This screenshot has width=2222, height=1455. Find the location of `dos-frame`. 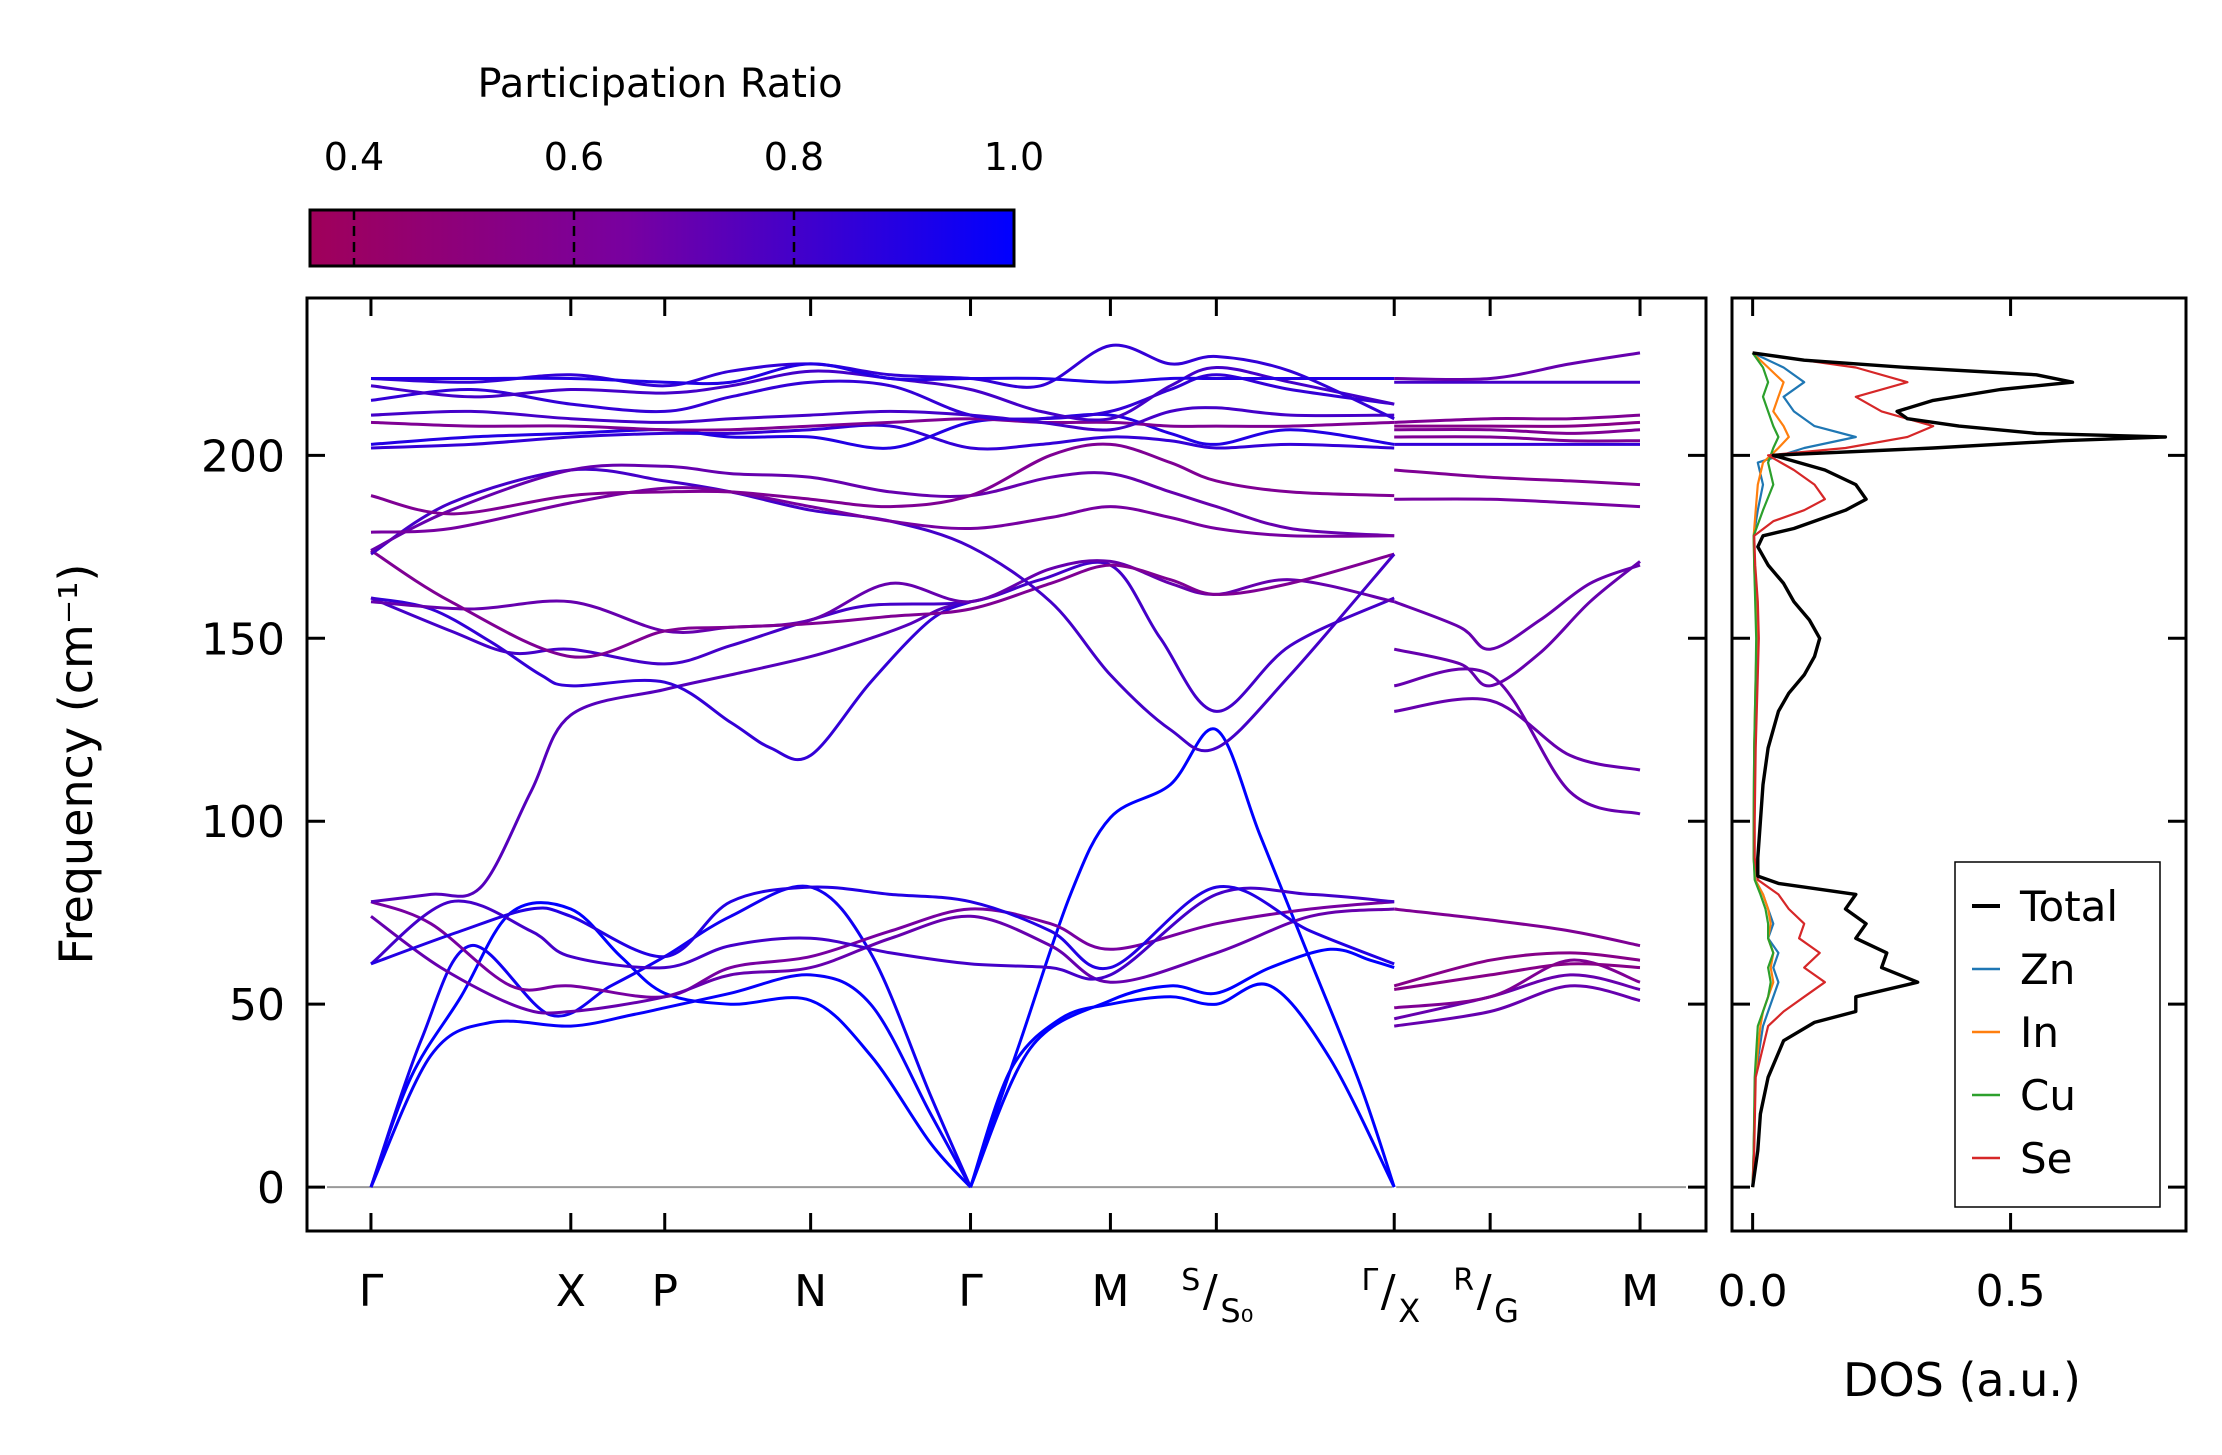

dos-frame is located at coordinates (1959, 764).